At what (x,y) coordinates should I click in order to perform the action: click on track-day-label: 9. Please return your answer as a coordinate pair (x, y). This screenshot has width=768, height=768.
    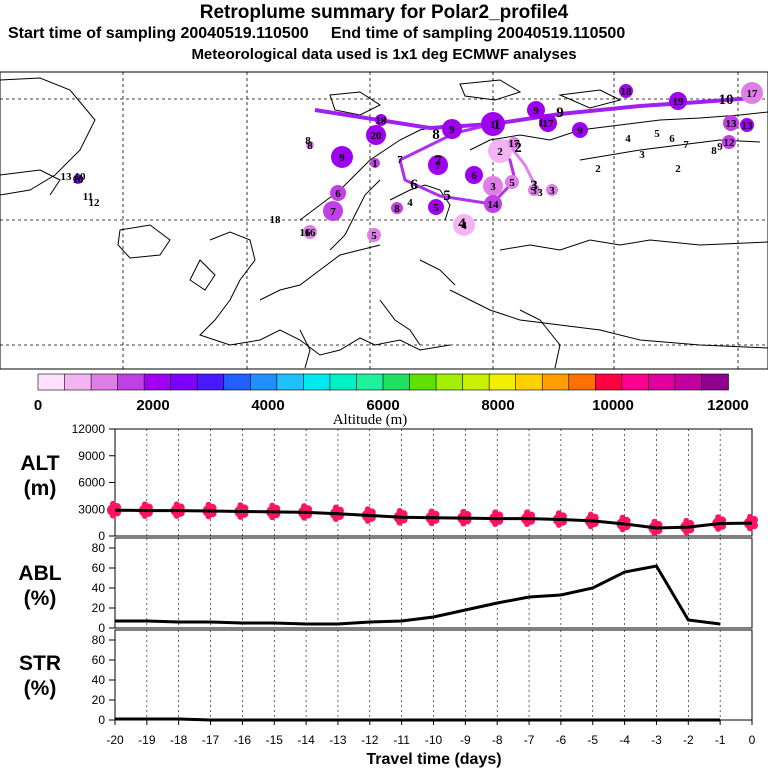
    Looking at the image, I should click on (560, 113).